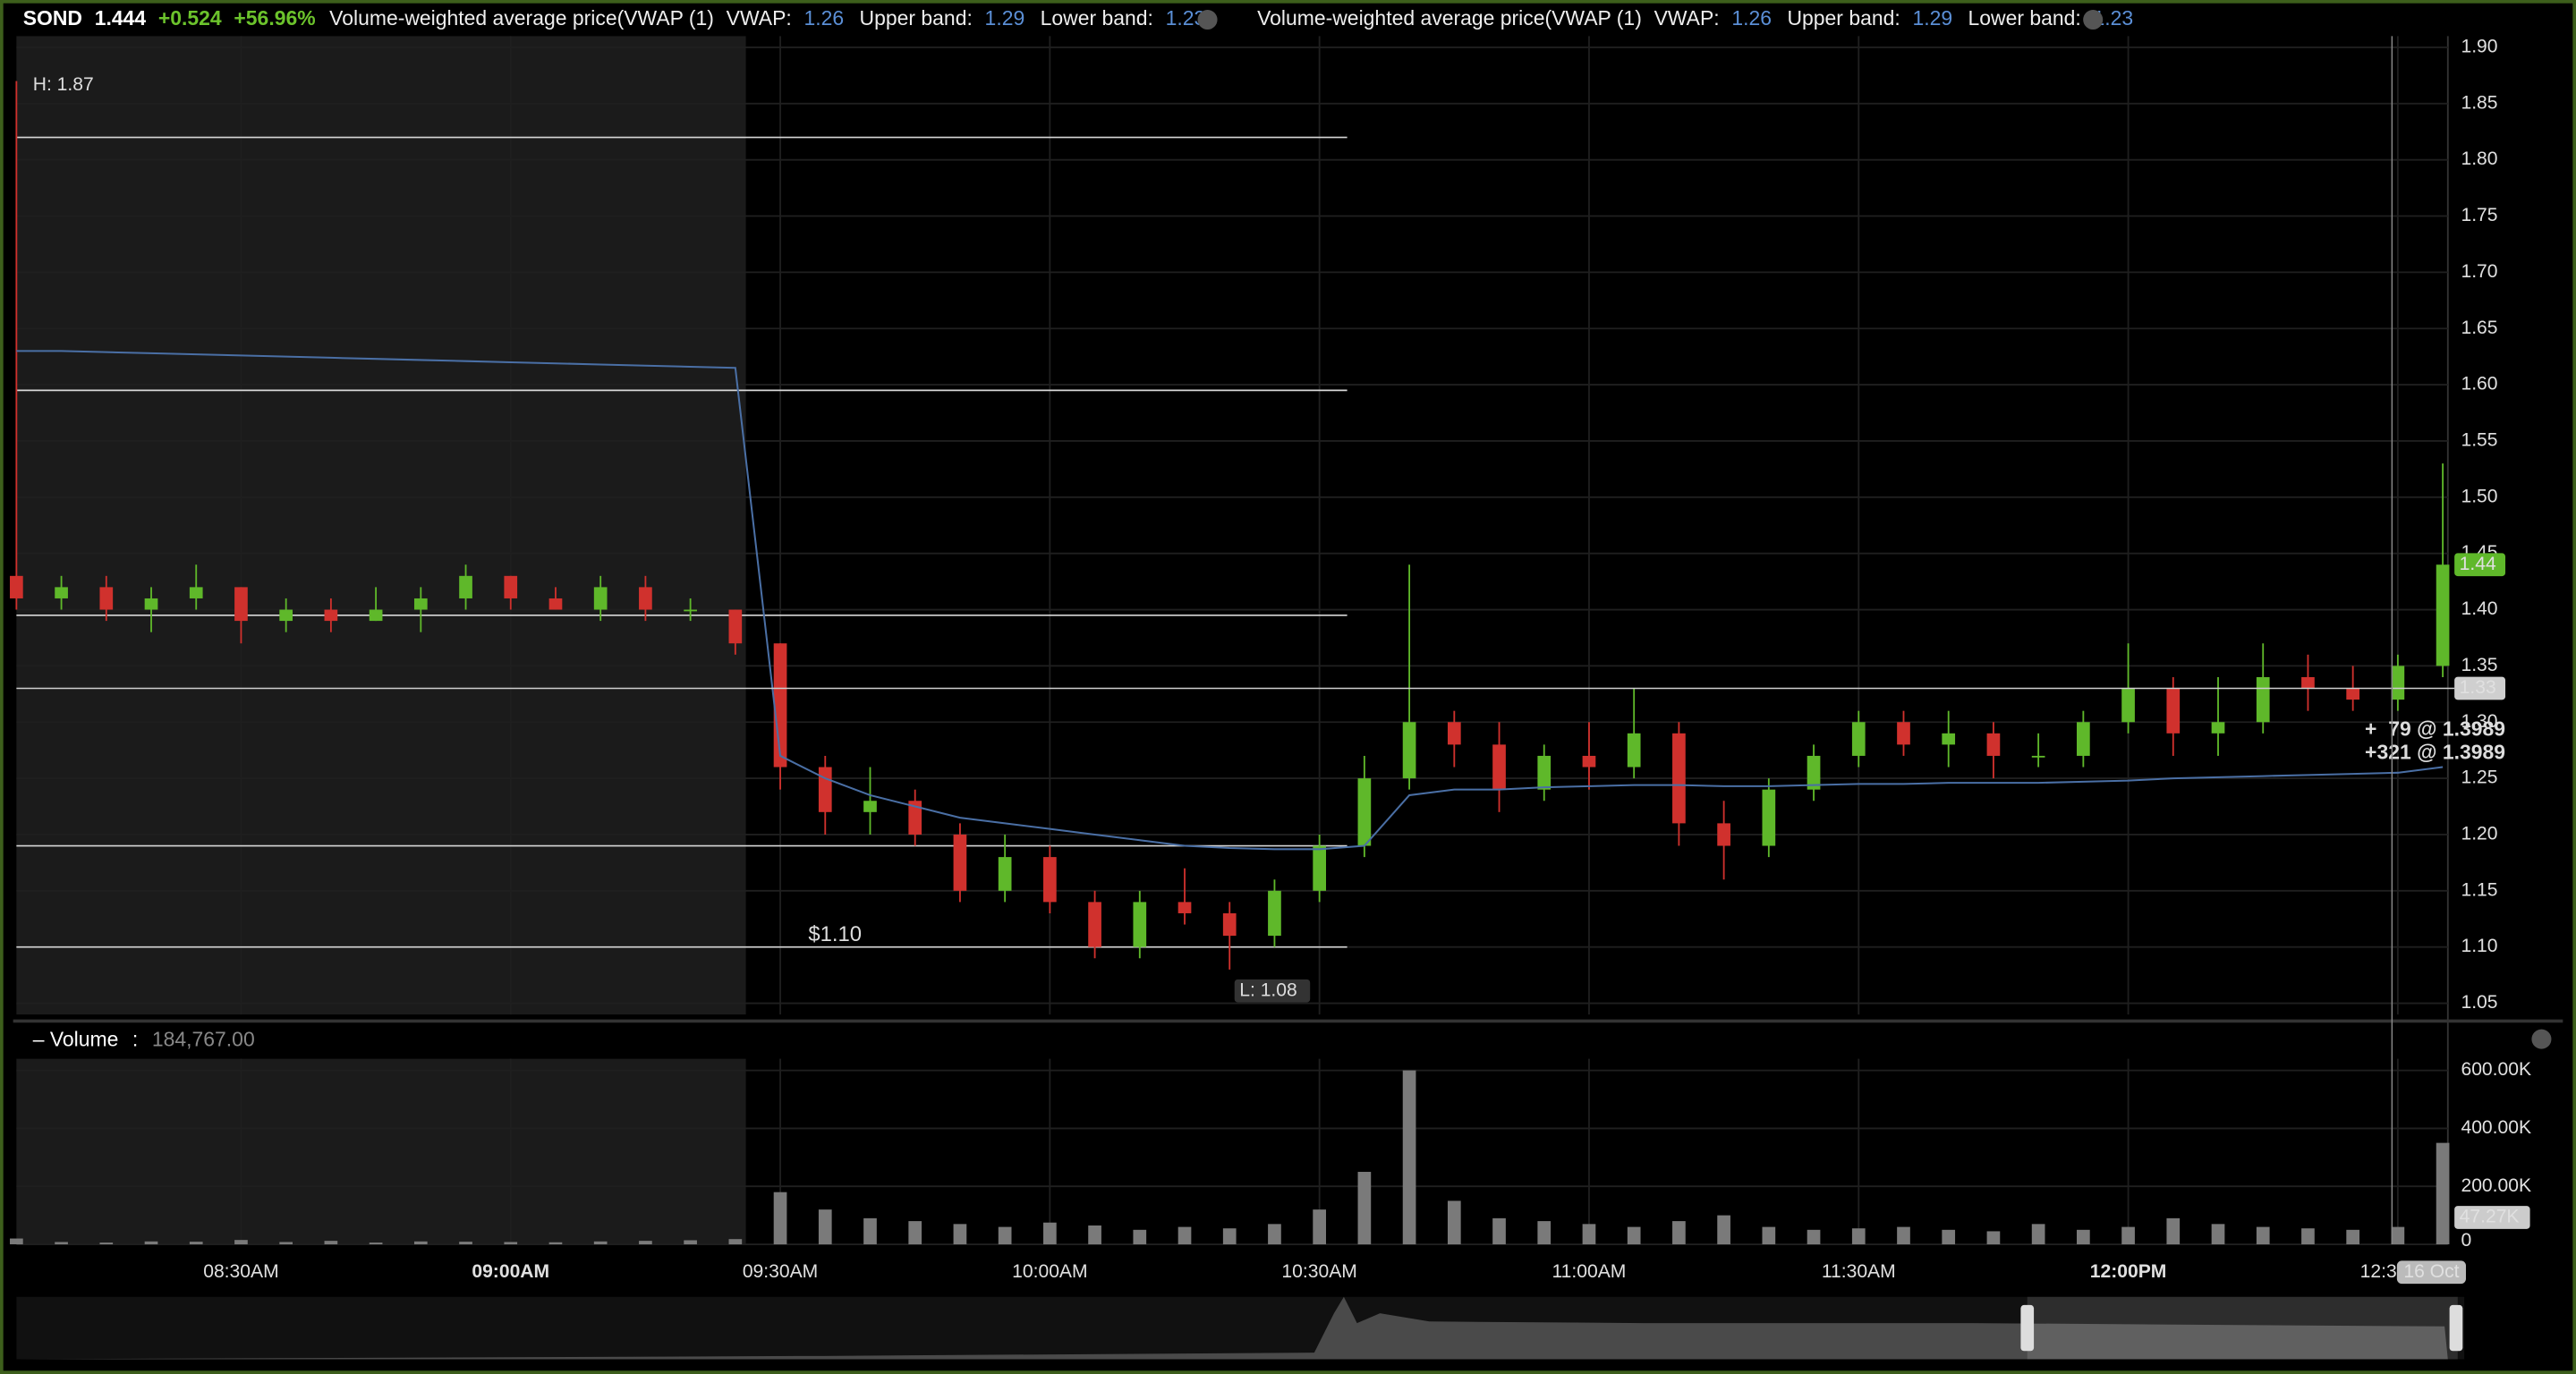 This screenshot has height=1374, width=2576. Describe the element at coordinates (2478, 564) in the screenshot. I see `price-badge-label: 1.44` at that location.